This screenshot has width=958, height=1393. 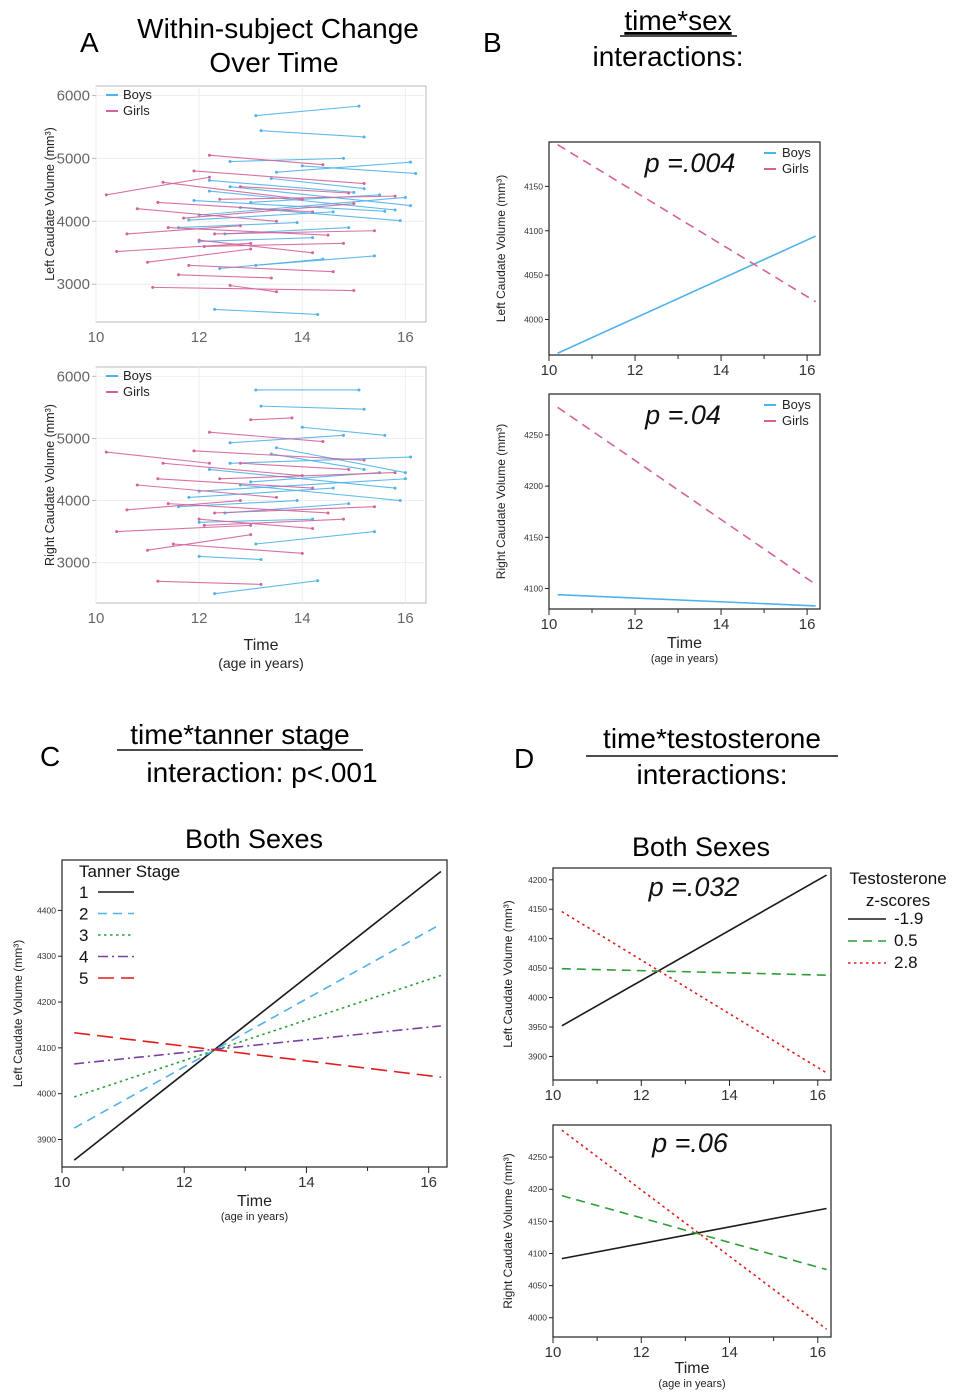 What do you see at coordinates (261, 645) in the screenshot?
I see `x-axis-label: Time` at bounding box center [261, 645].